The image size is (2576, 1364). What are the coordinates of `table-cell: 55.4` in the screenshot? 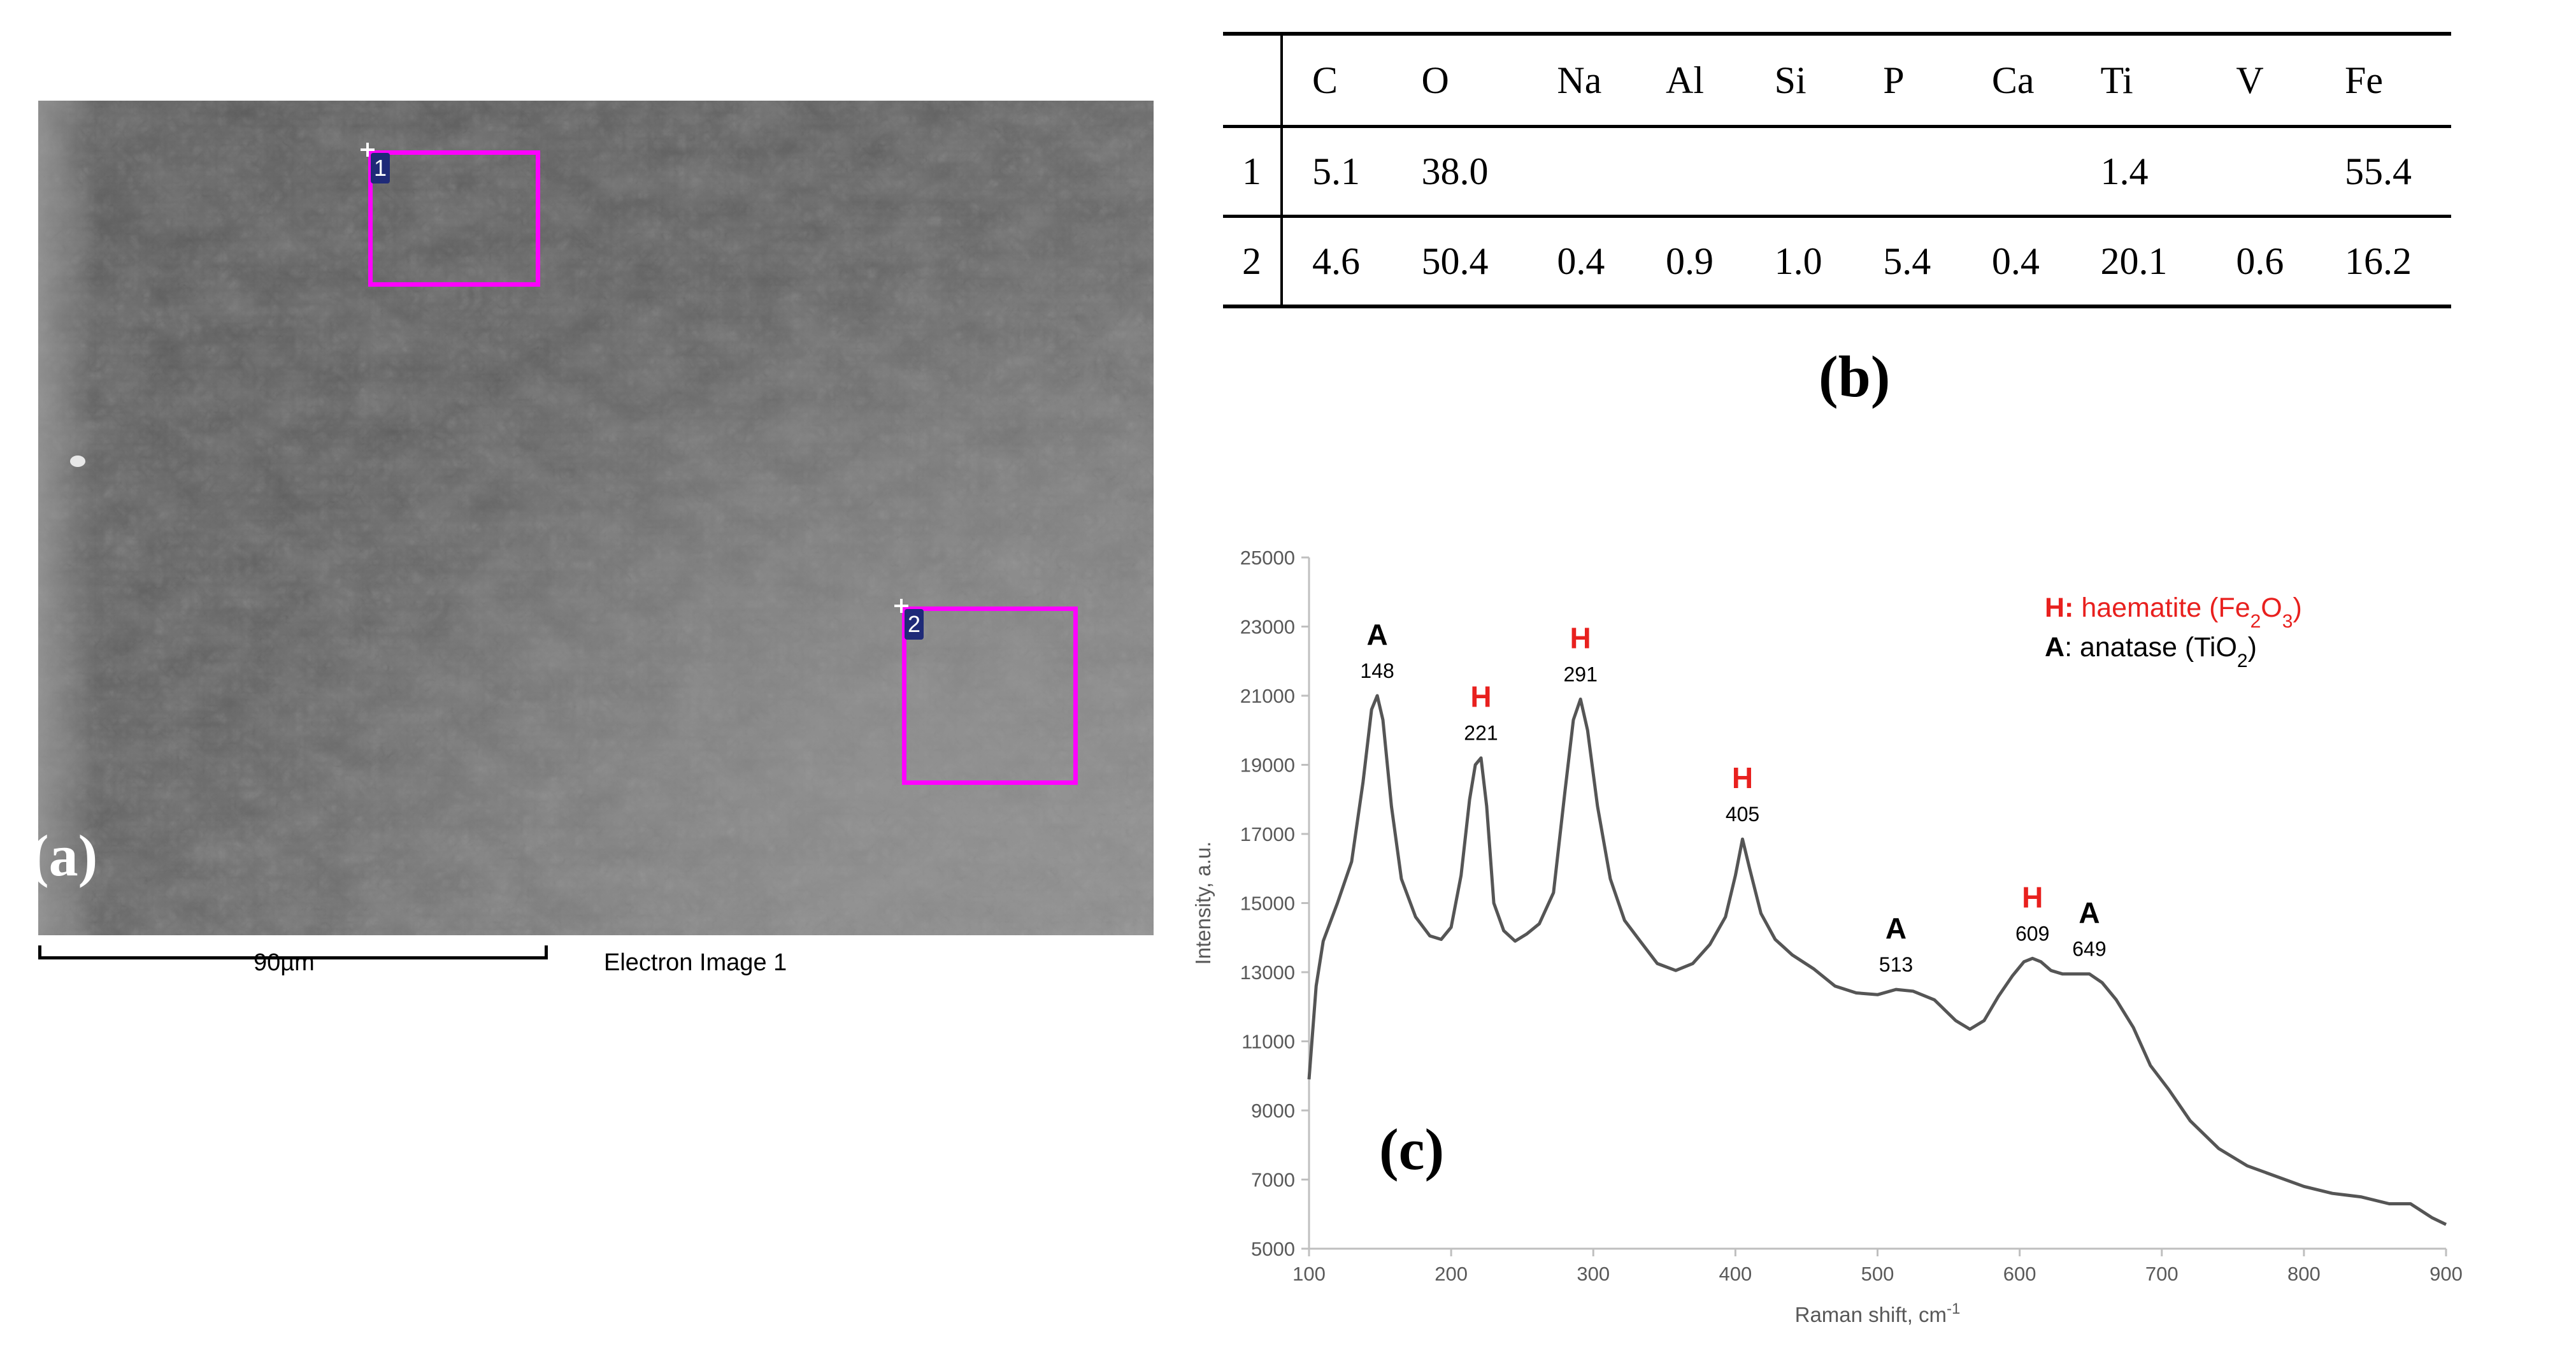 It's located at (2378, 171).